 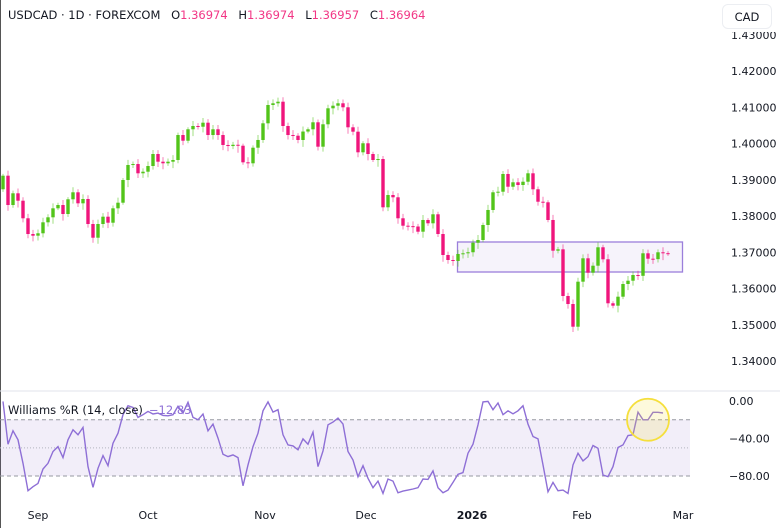 I want to click on open-key: O, so click(x=176, y=15).